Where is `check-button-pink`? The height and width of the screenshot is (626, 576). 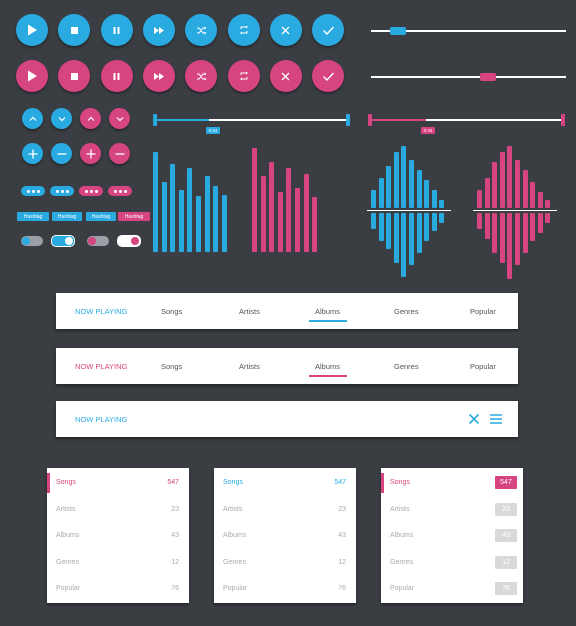
check-button-pink is located at coordinates (328, 76).